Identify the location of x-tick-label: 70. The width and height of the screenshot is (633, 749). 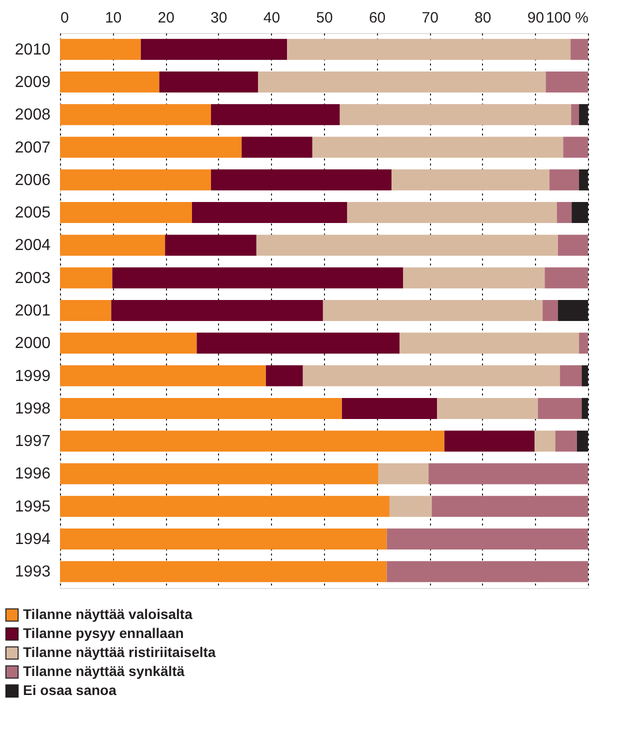
(430, 18).